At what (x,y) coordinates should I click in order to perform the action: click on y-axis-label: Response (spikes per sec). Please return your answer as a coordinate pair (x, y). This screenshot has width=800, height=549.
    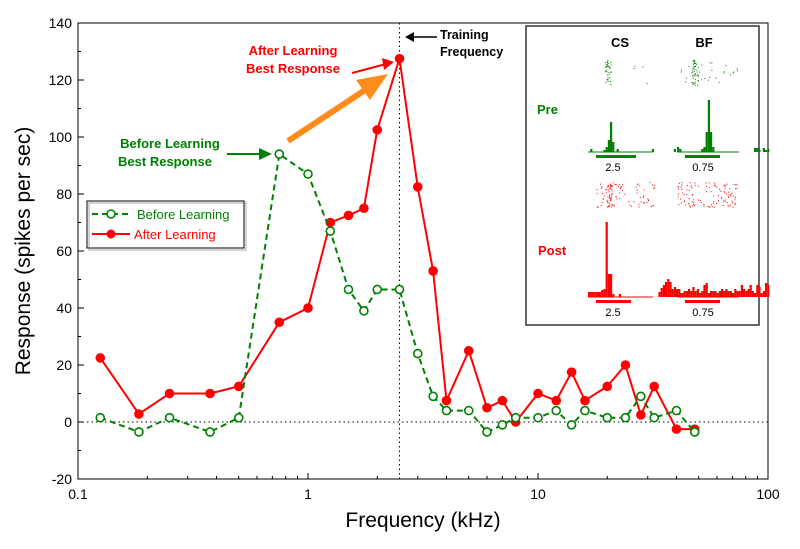
    Looking at the image, I should click on (23, 251).